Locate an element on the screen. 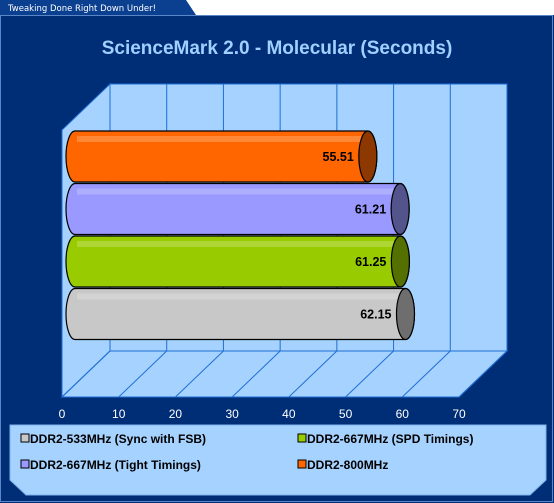 This screenshot has width=554, height=503. bar: 55.51 is located at coordinates (221, 156).